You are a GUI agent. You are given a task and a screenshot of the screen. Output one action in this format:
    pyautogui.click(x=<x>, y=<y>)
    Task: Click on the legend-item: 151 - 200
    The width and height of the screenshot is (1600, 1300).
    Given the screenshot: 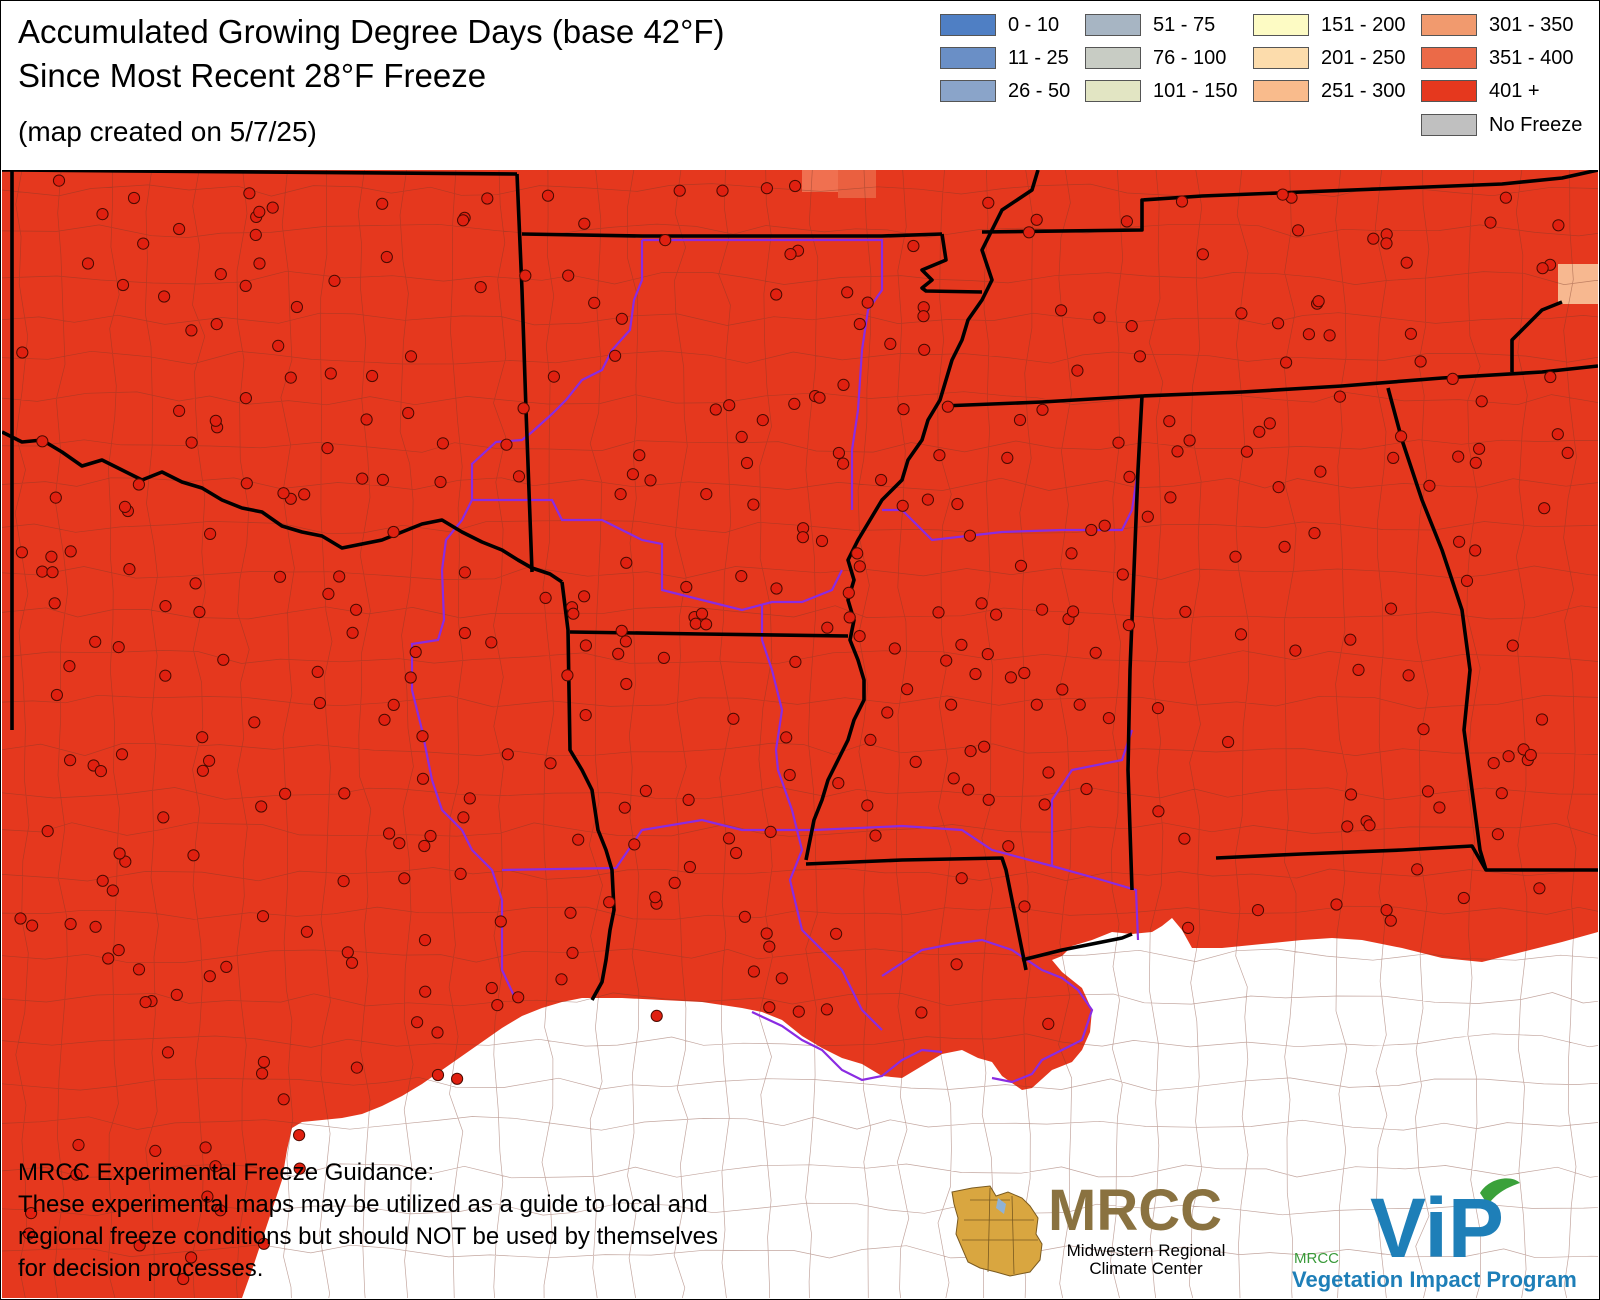 What is the action you would take?
    pyautogui.click(x=1329, y=25)
    